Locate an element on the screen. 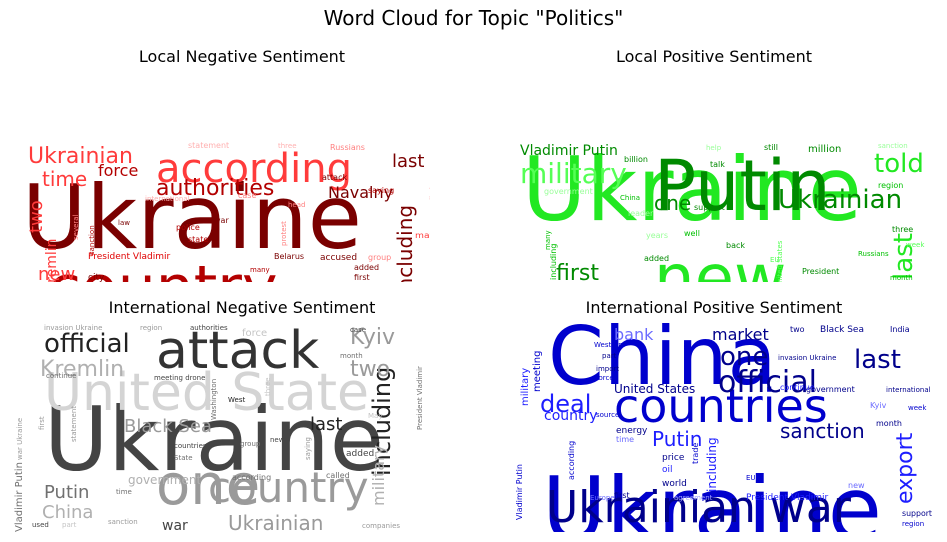 The image size is (947, 542). word-west: West is located at coordinates (236, 400).